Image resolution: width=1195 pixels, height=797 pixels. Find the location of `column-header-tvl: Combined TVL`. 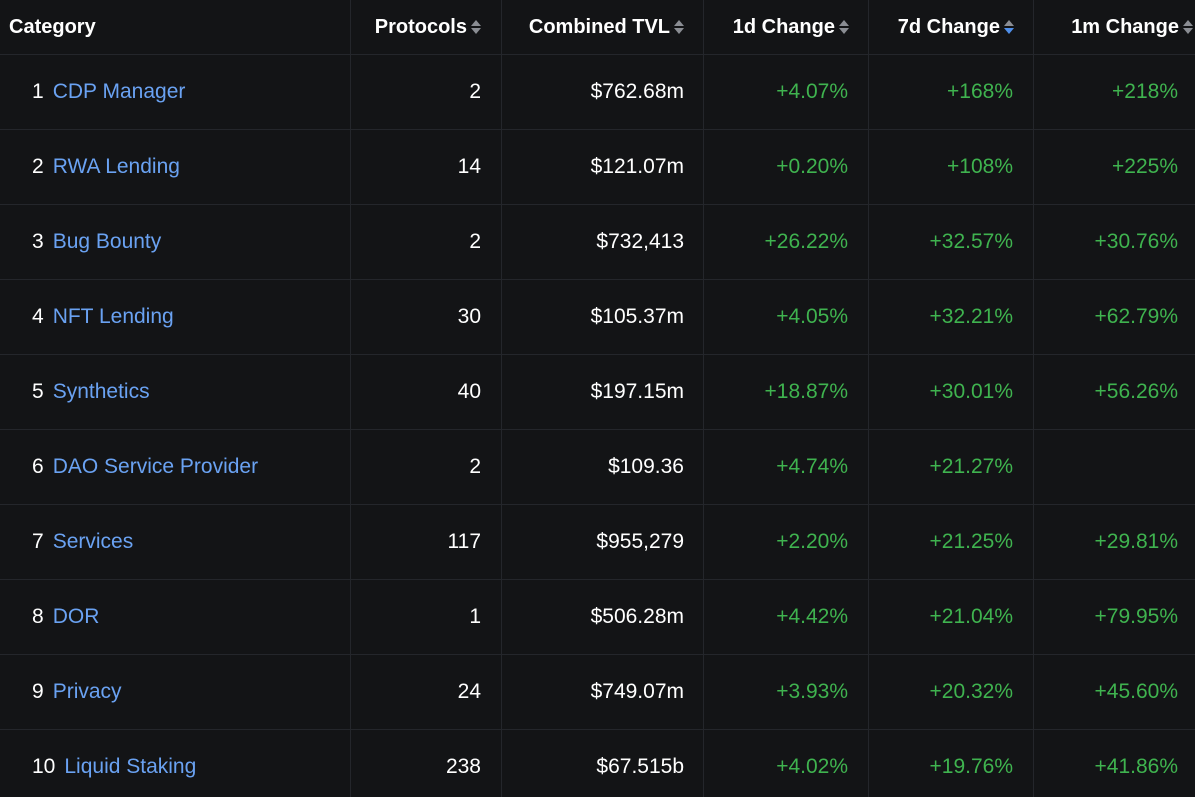

column-header-tvl: Combined TVL is located at coordinates (603, 27).